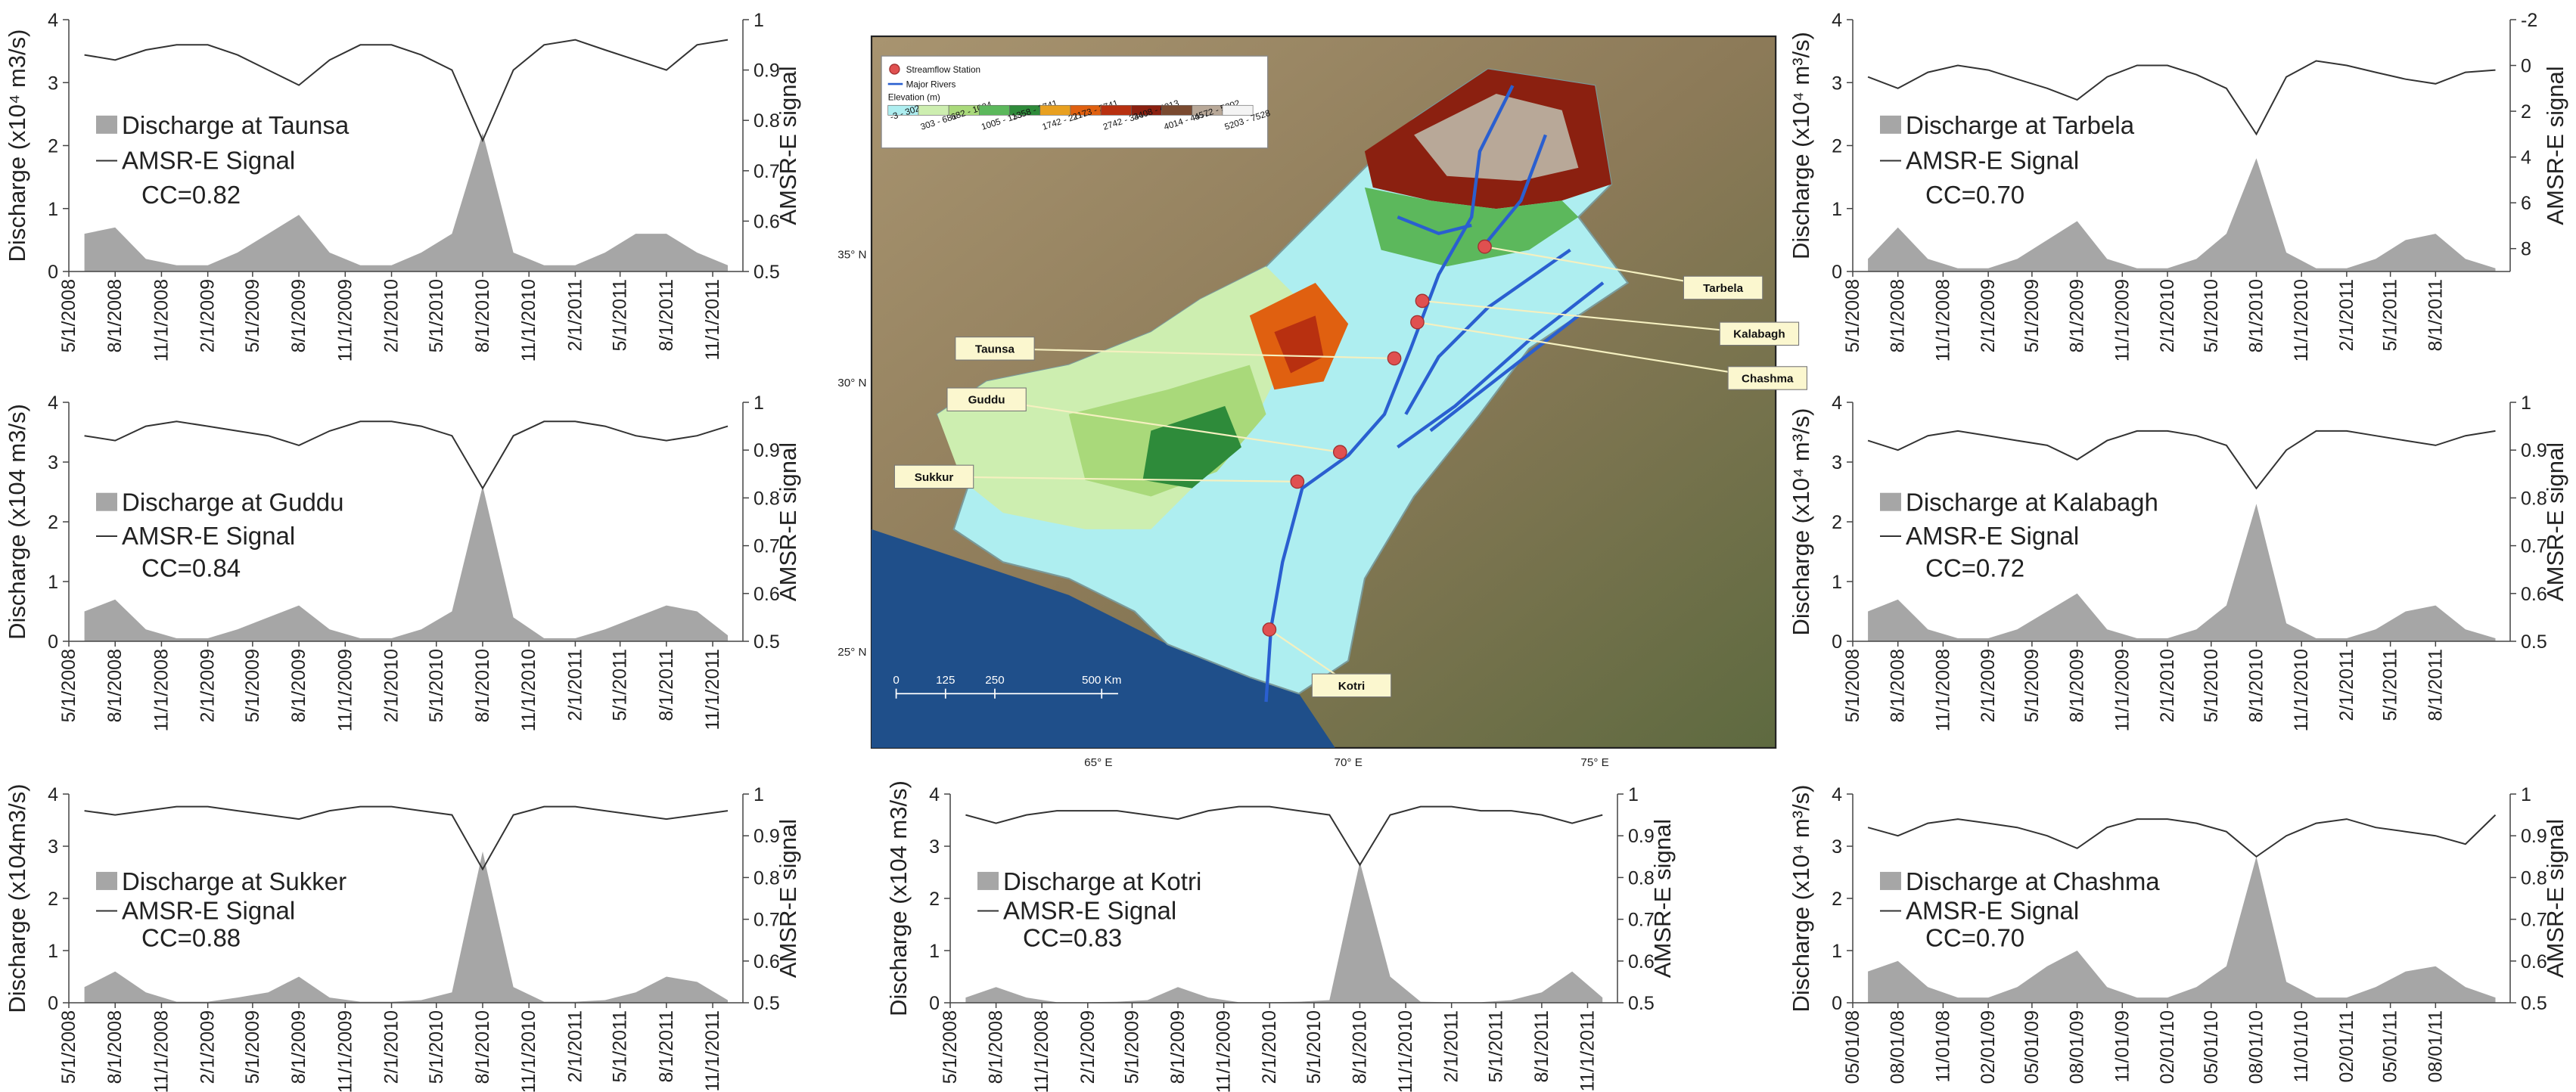  What do you see at coordinates (1992, 160) in the screenshot?
I see `legend-label: AMSR-E Signal` at bounding box center [1992, 160].